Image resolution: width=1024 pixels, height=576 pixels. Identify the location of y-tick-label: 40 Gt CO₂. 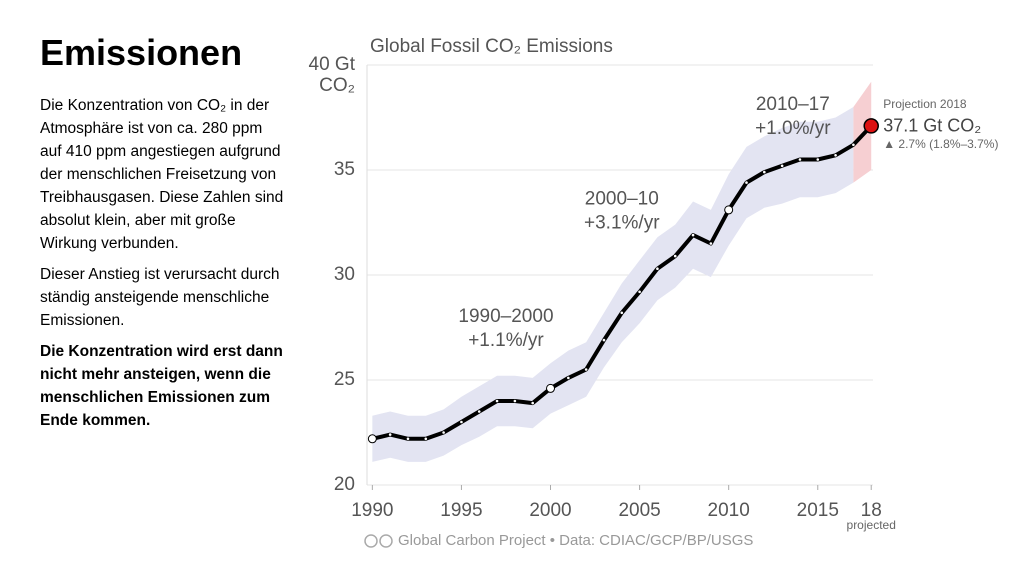
(331, 75).